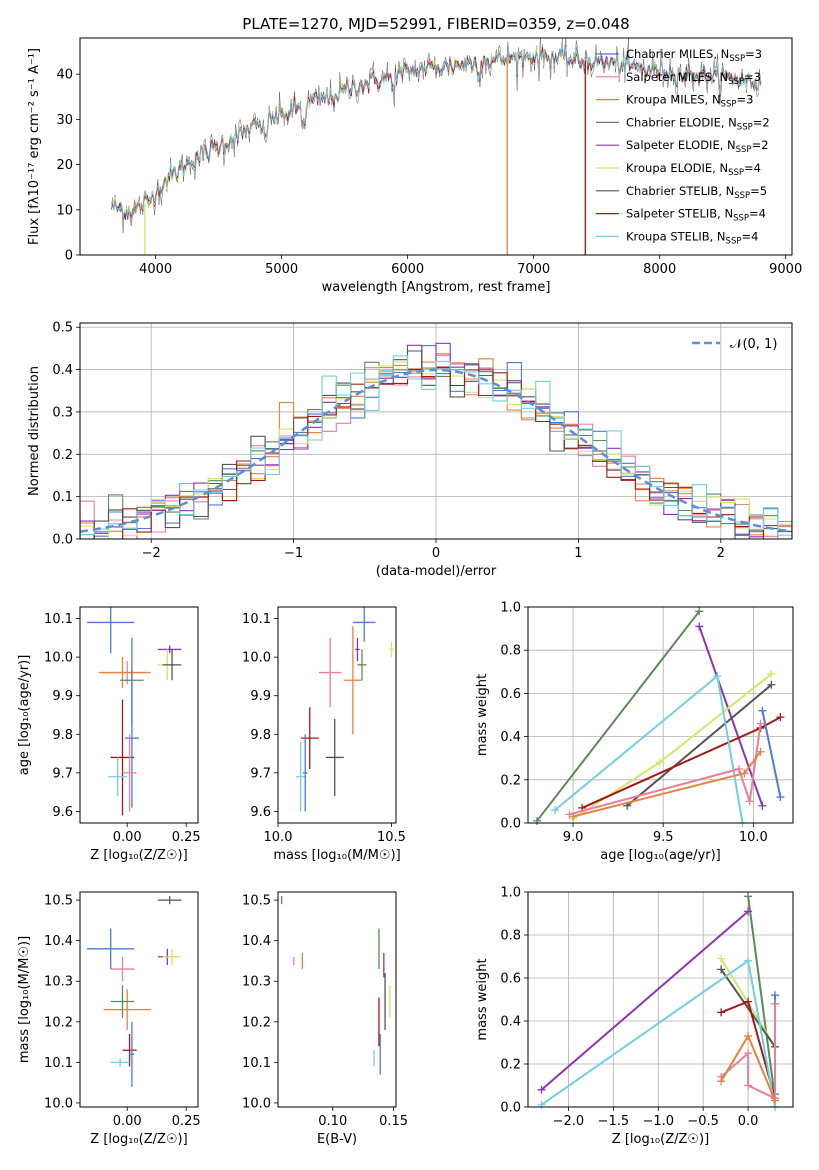 This screenshot has height=1170, width=819. What do you see at coordinates (62, 735) in the screenshot?
I see `y-tick-label: 9.8` at bounding box center [62, 735].